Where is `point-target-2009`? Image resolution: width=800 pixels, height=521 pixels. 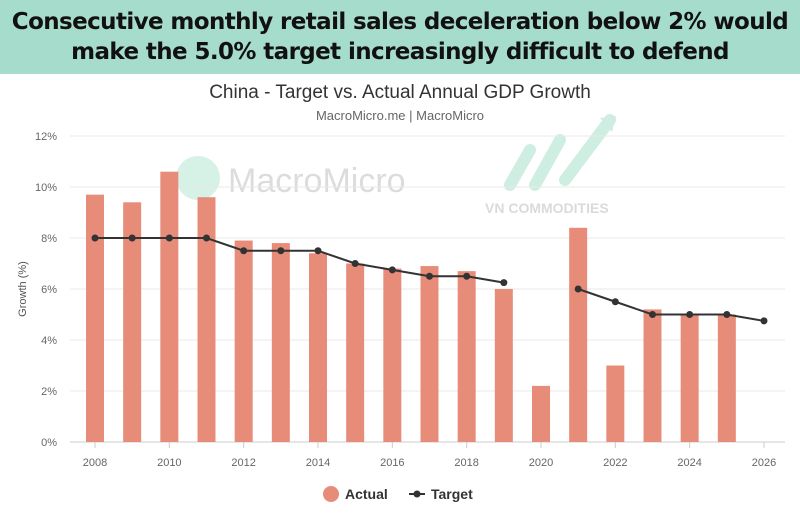
point-target-2009 is located at coordinates (132, 238).